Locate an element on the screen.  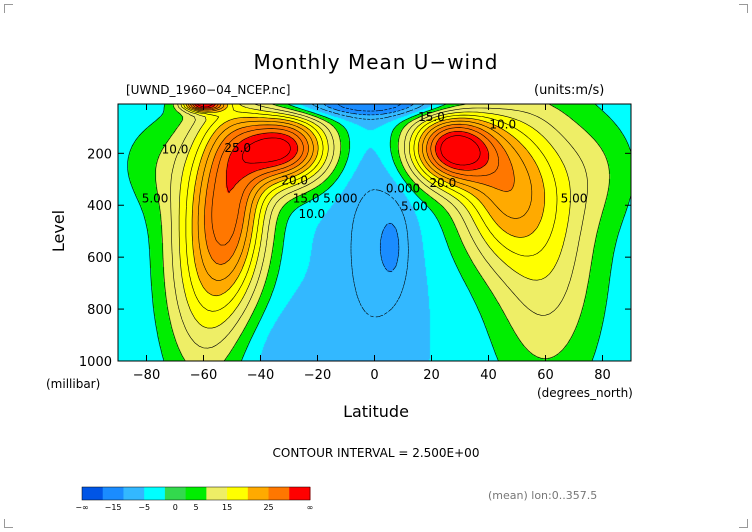
contour-value-label: 25.0 is located at coordinates (237, 148).